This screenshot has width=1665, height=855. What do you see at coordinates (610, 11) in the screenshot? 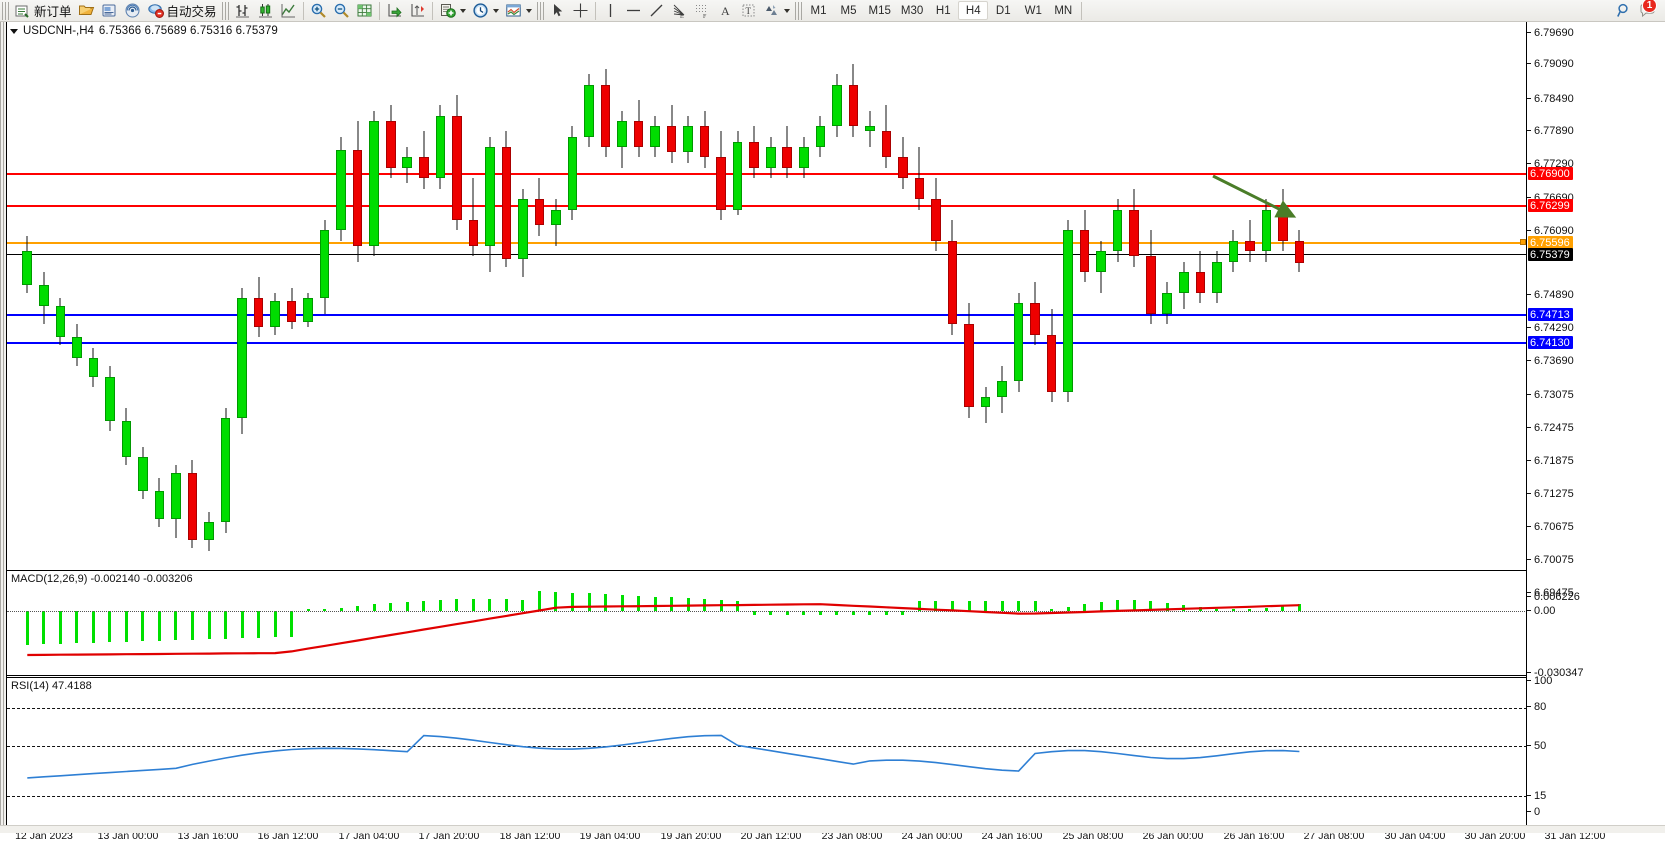
I see `vline-button` at bounding box center [610, 11].